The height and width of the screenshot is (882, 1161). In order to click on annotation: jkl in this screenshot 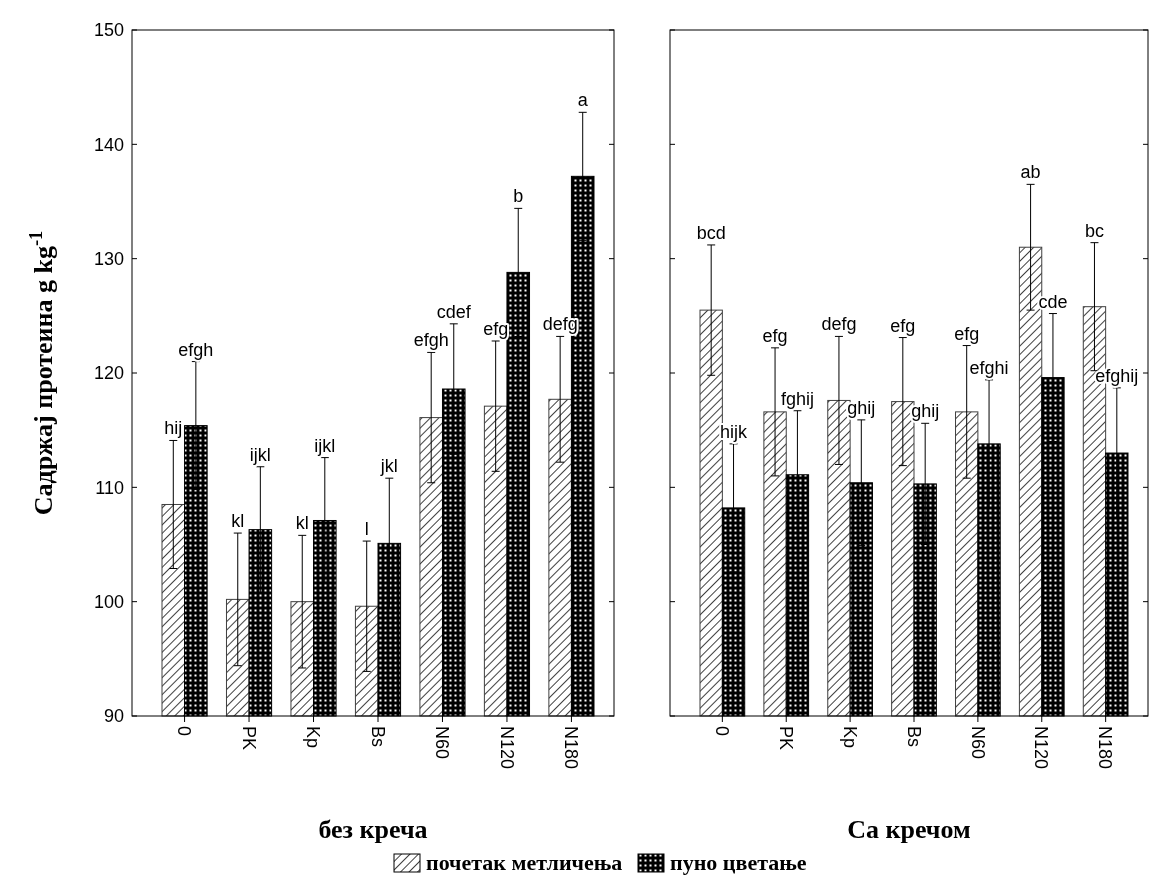, I will do `click(388, 466)`.